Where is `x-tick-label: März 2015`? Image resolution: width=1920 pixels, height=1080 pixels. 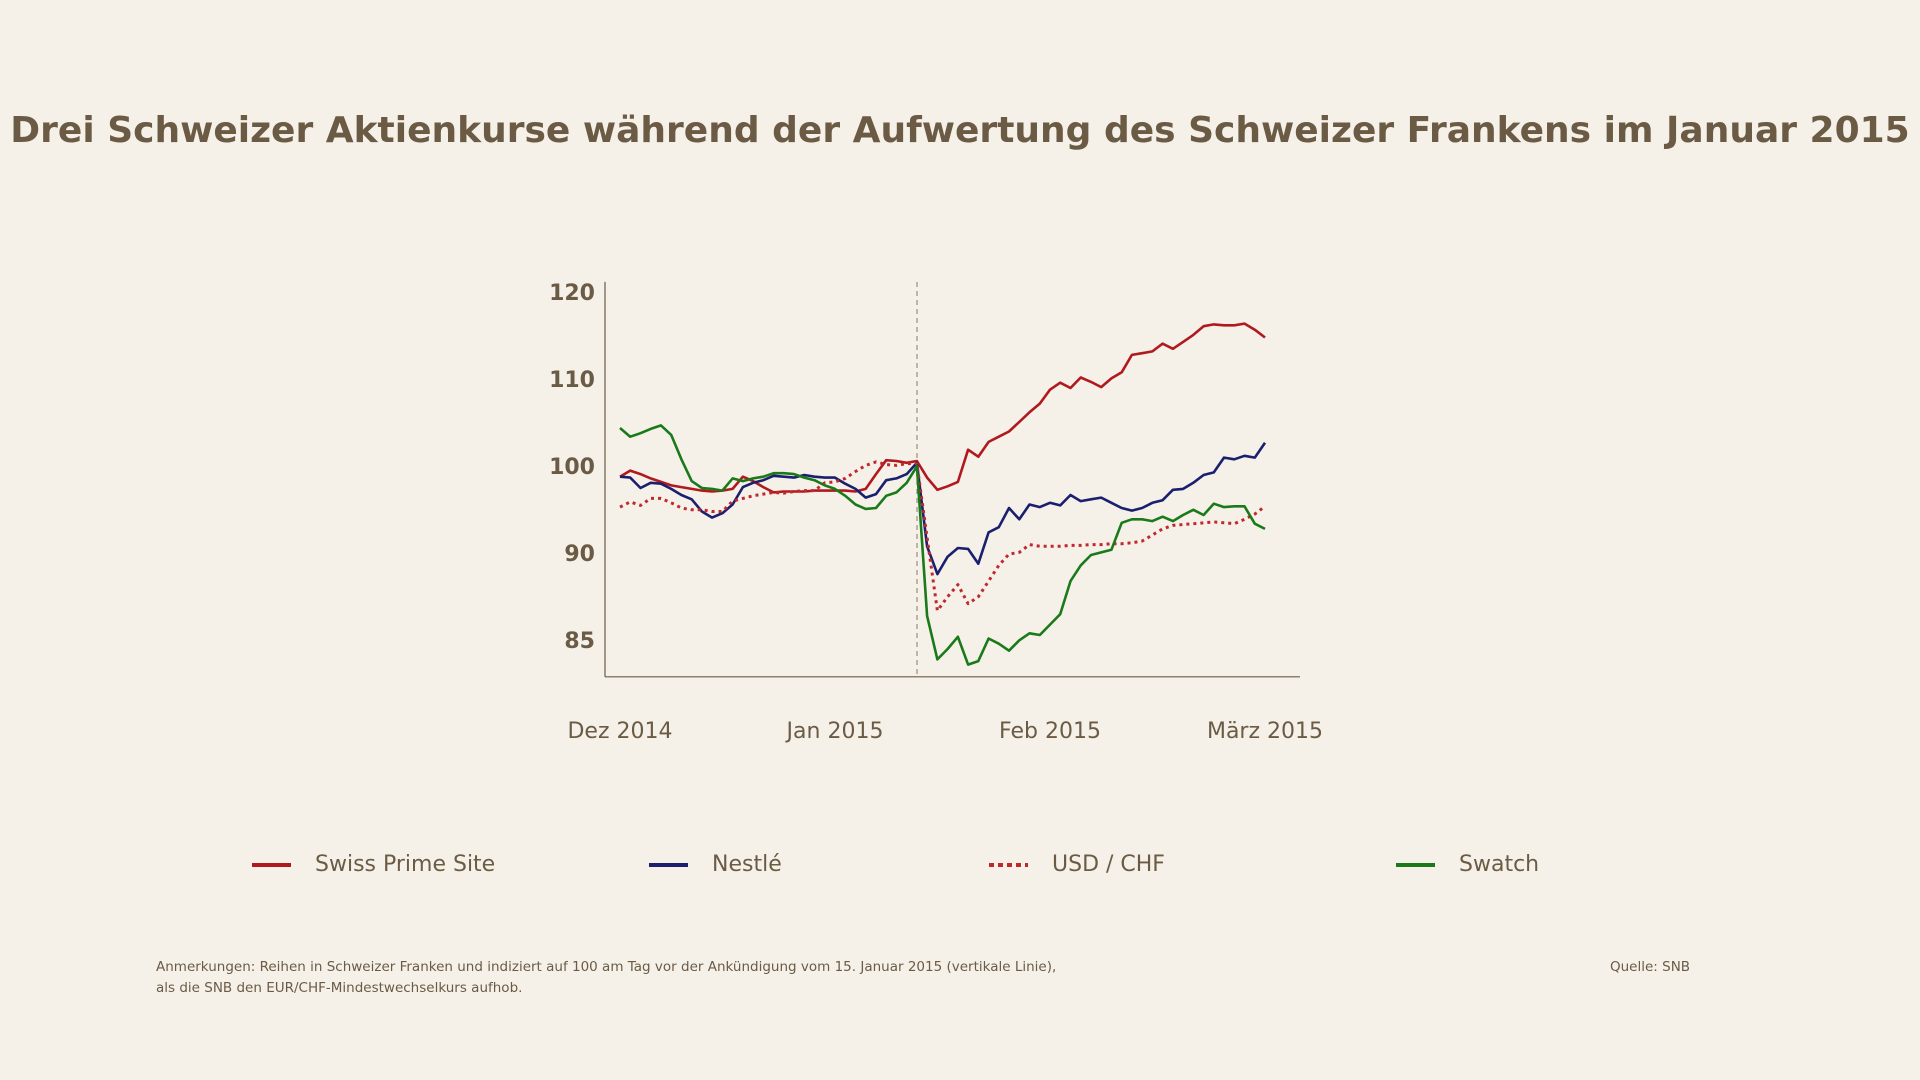 x-tick-label: März 2015 is located at coordinates (1265, 731).